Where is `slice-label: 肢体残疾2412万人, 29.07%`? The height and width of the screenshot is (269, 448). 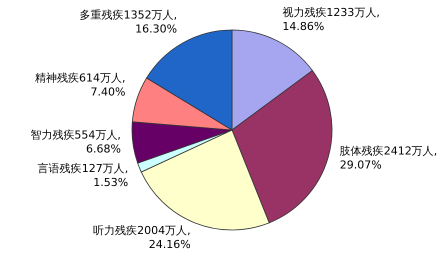
slice-label: 肢体残疾2412万人, 29.07% is located at coordinates (389, 158).